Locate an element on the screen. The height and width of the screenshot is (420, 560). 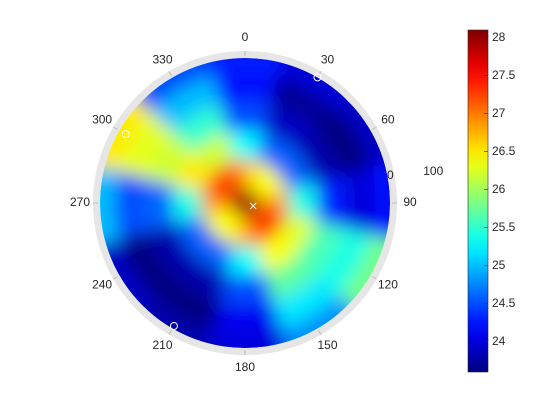
colorbar-tick-label: 27.5 is located at coordinates (504, 75).